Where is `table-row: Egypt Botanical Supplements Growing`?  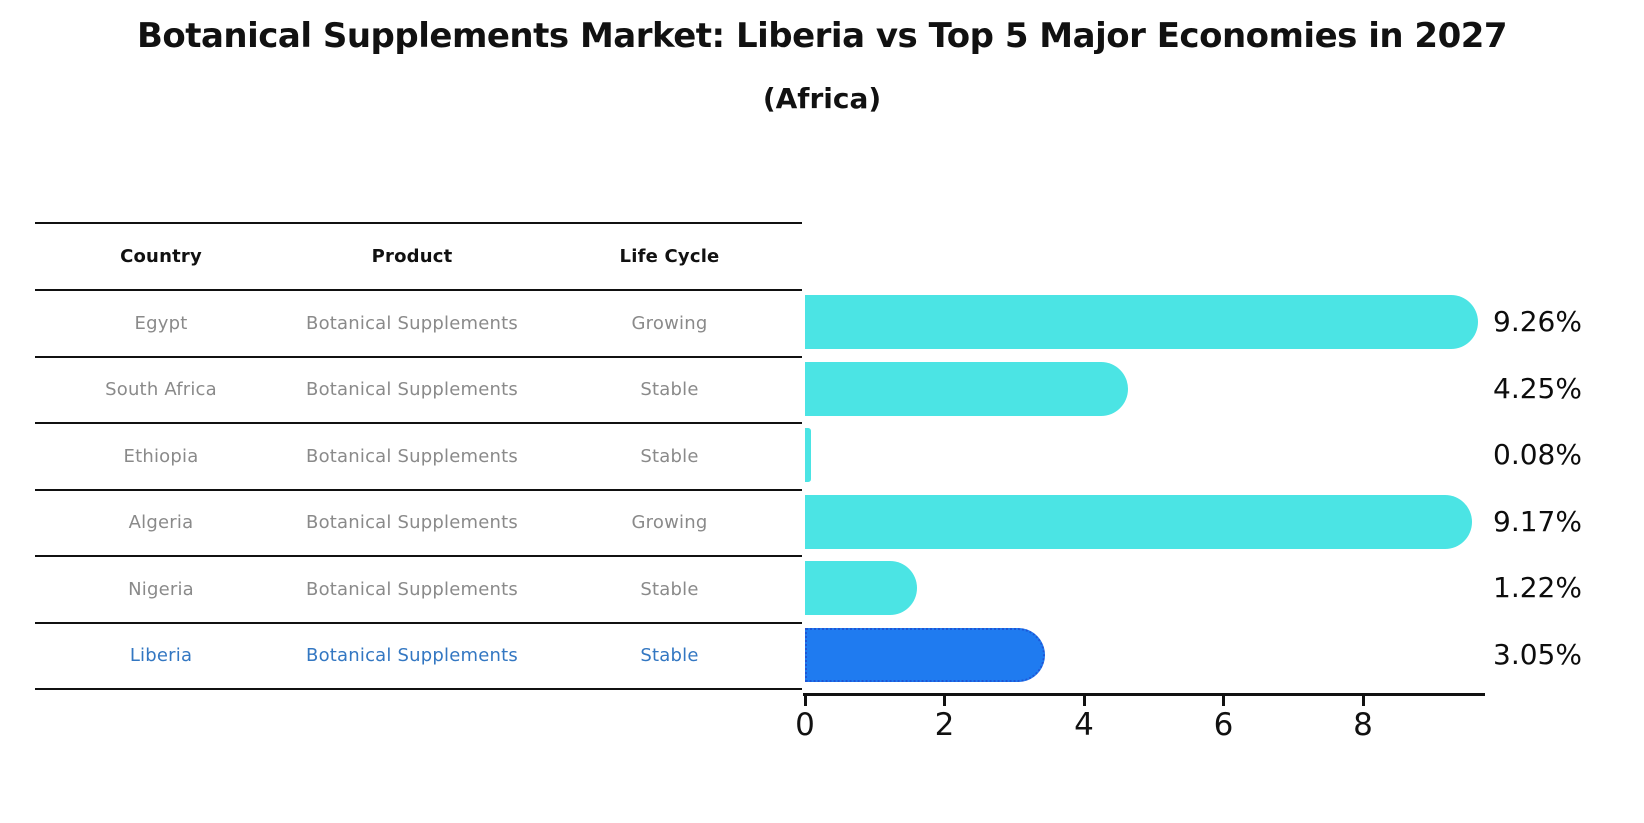
table-row: Egypt Botanical Supplements Growing is located at coordinates (418, 324).